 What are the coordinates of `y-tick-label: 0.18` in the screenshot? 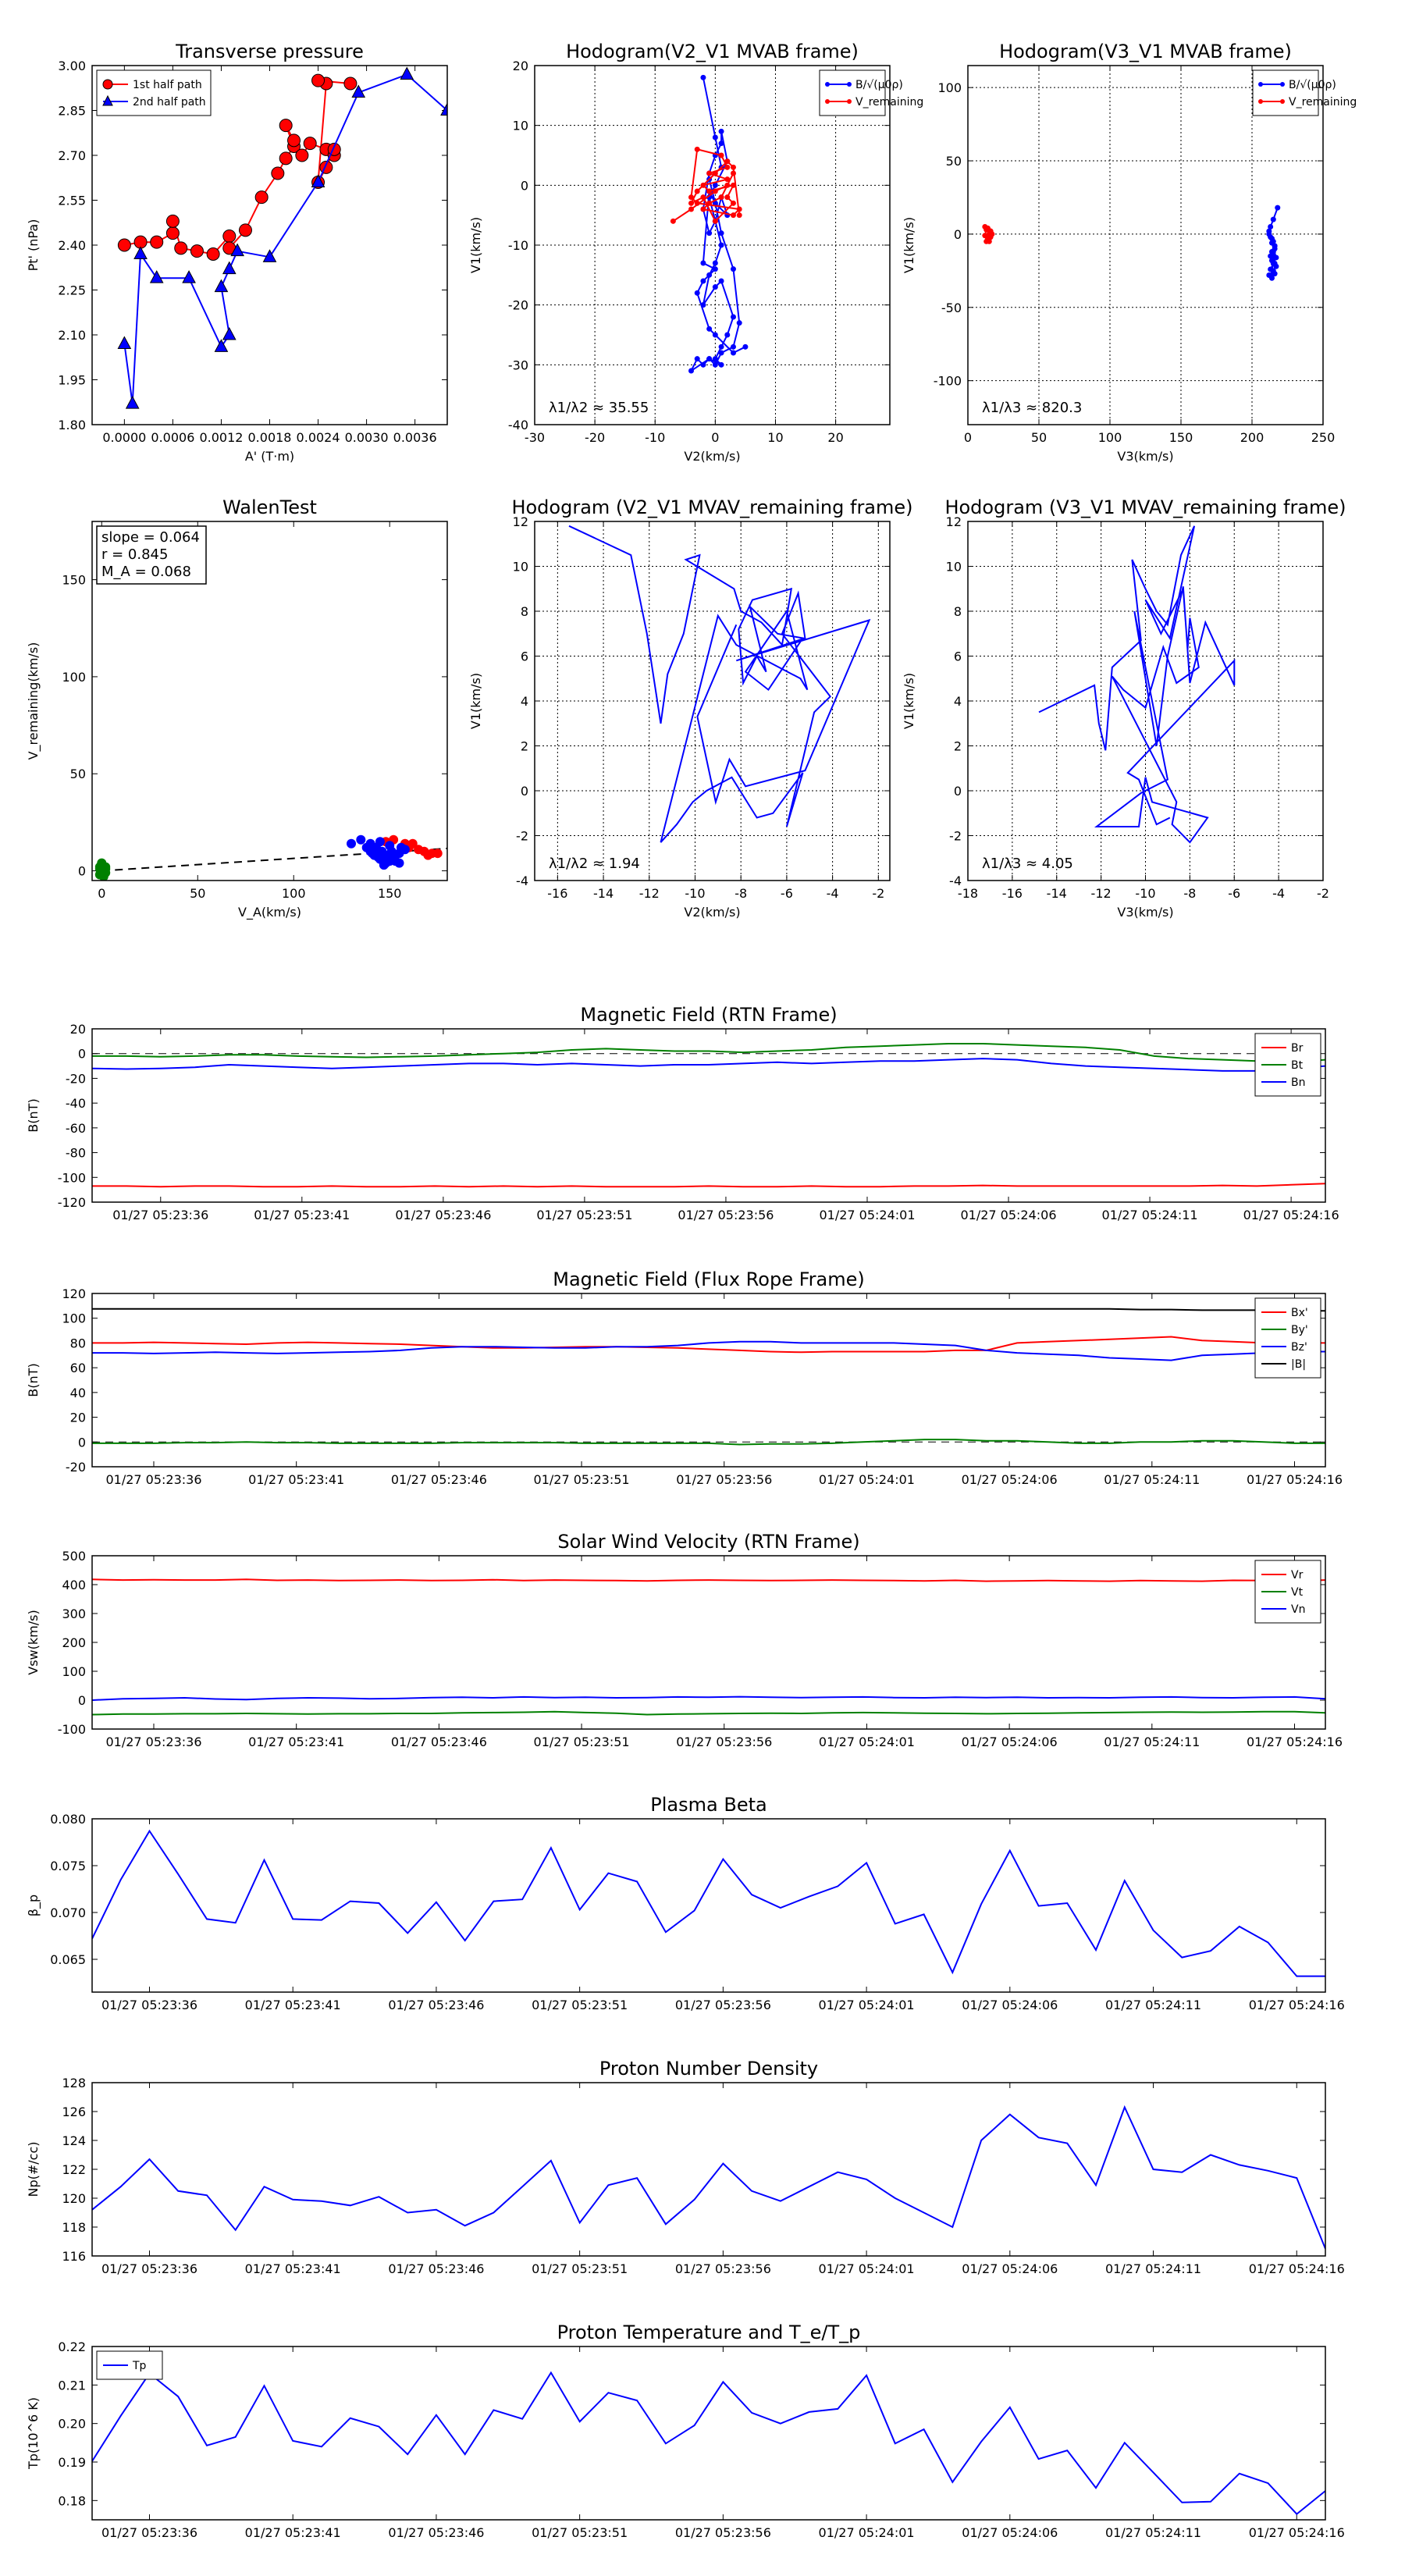 It's located at (72, 2500).